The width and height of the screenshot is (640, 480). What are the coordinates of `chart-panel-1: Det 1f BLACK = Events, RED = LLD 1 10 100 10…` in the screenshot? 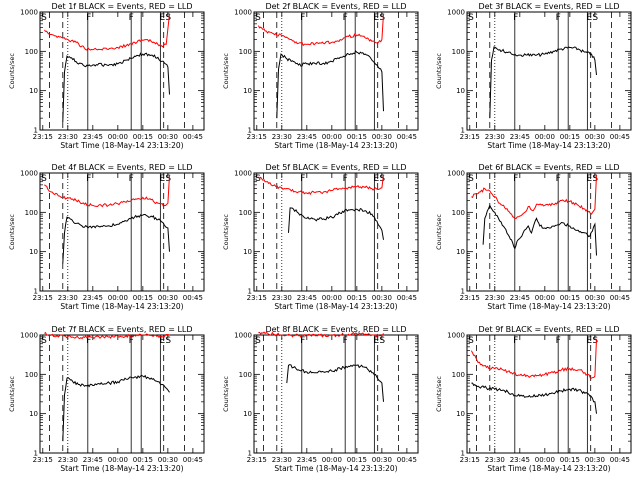 It's located at (106, 76).